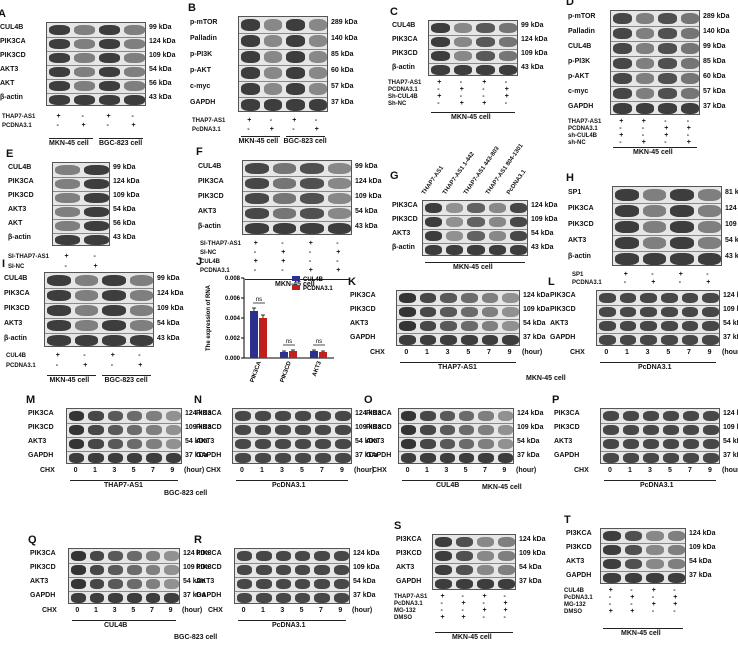  Describe the element at coordinates (211, 181) in the screenshot. I see `row-label: PIK3CA` at that location.